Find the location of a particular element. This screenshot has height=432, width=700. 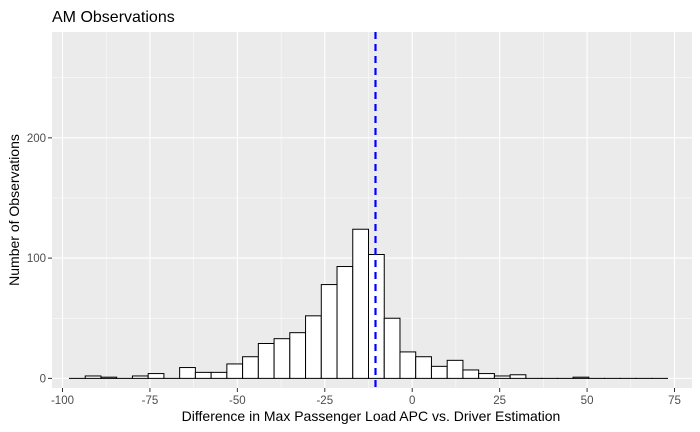

x-tick-label: -25 is located at coordinates (324, 401).